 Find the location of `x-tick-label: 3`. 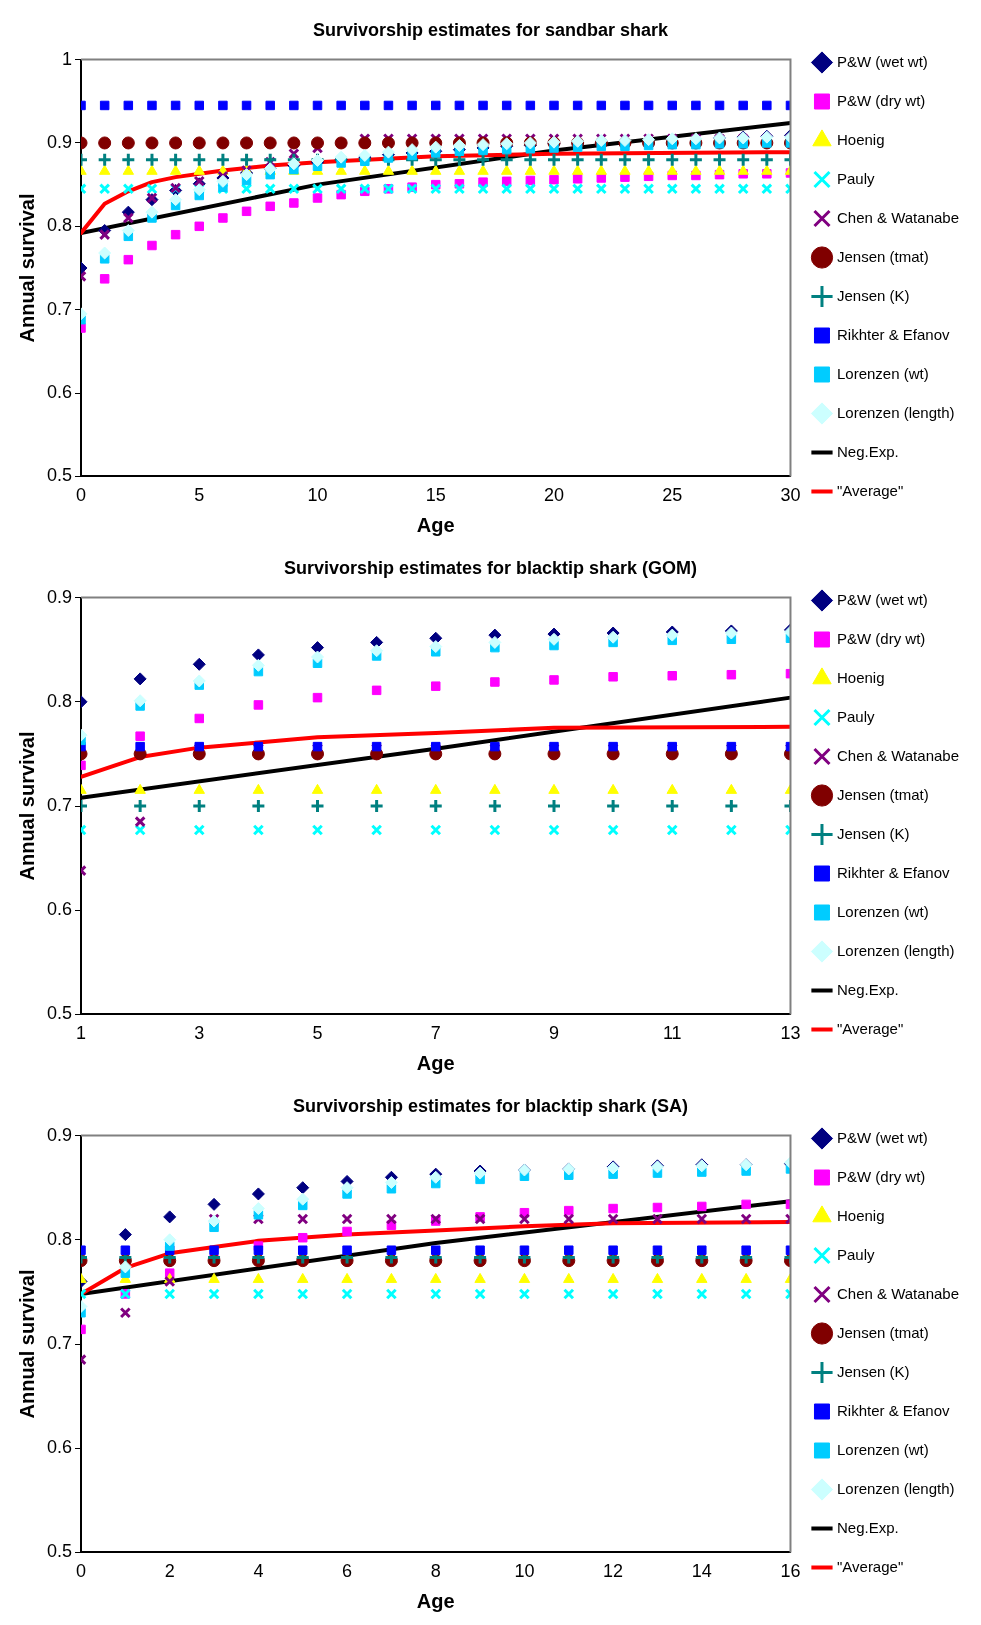

x-tick-label: 3 is located at coordinates (199, 1033).